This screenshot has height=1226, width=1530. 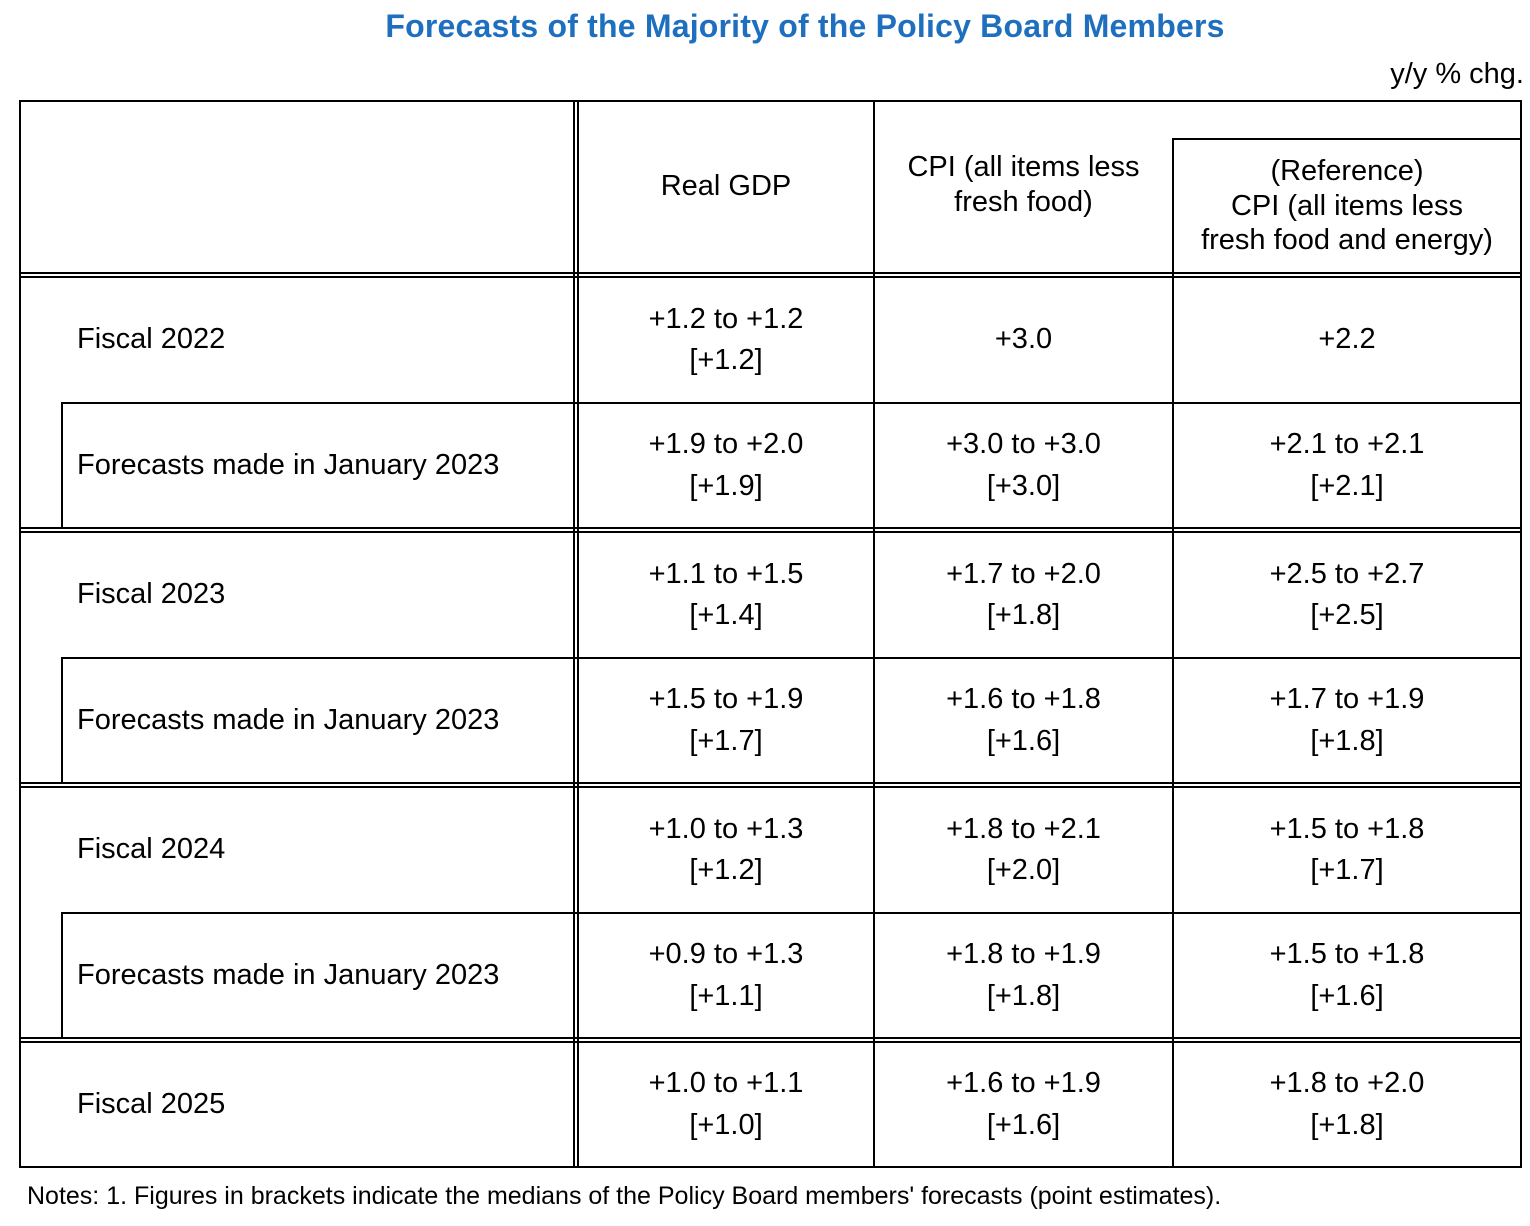 What do you see at coordinates (770, 528) in the screenshot?
I see `group-rule-1a` at bounding box center [770, 528].